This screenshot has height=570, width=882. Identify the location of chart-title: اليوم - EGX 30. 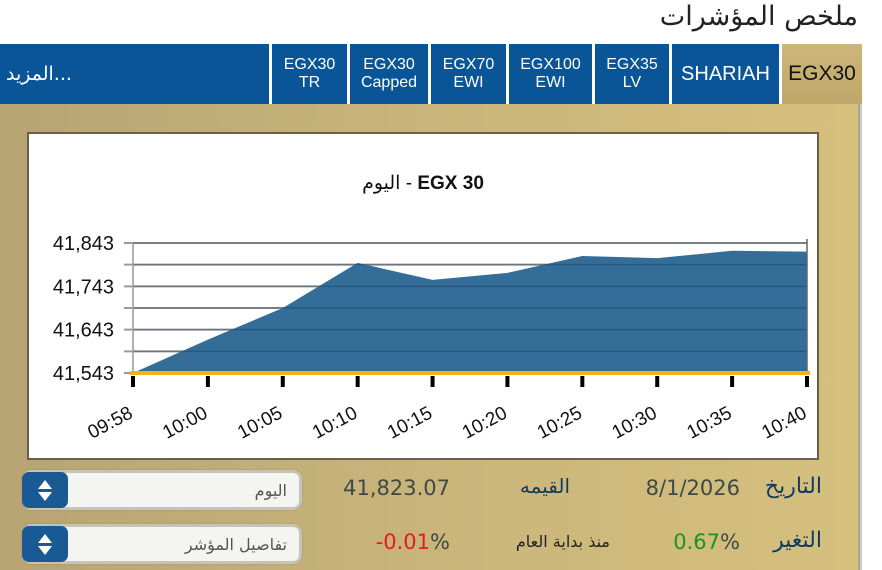
(423, 183).